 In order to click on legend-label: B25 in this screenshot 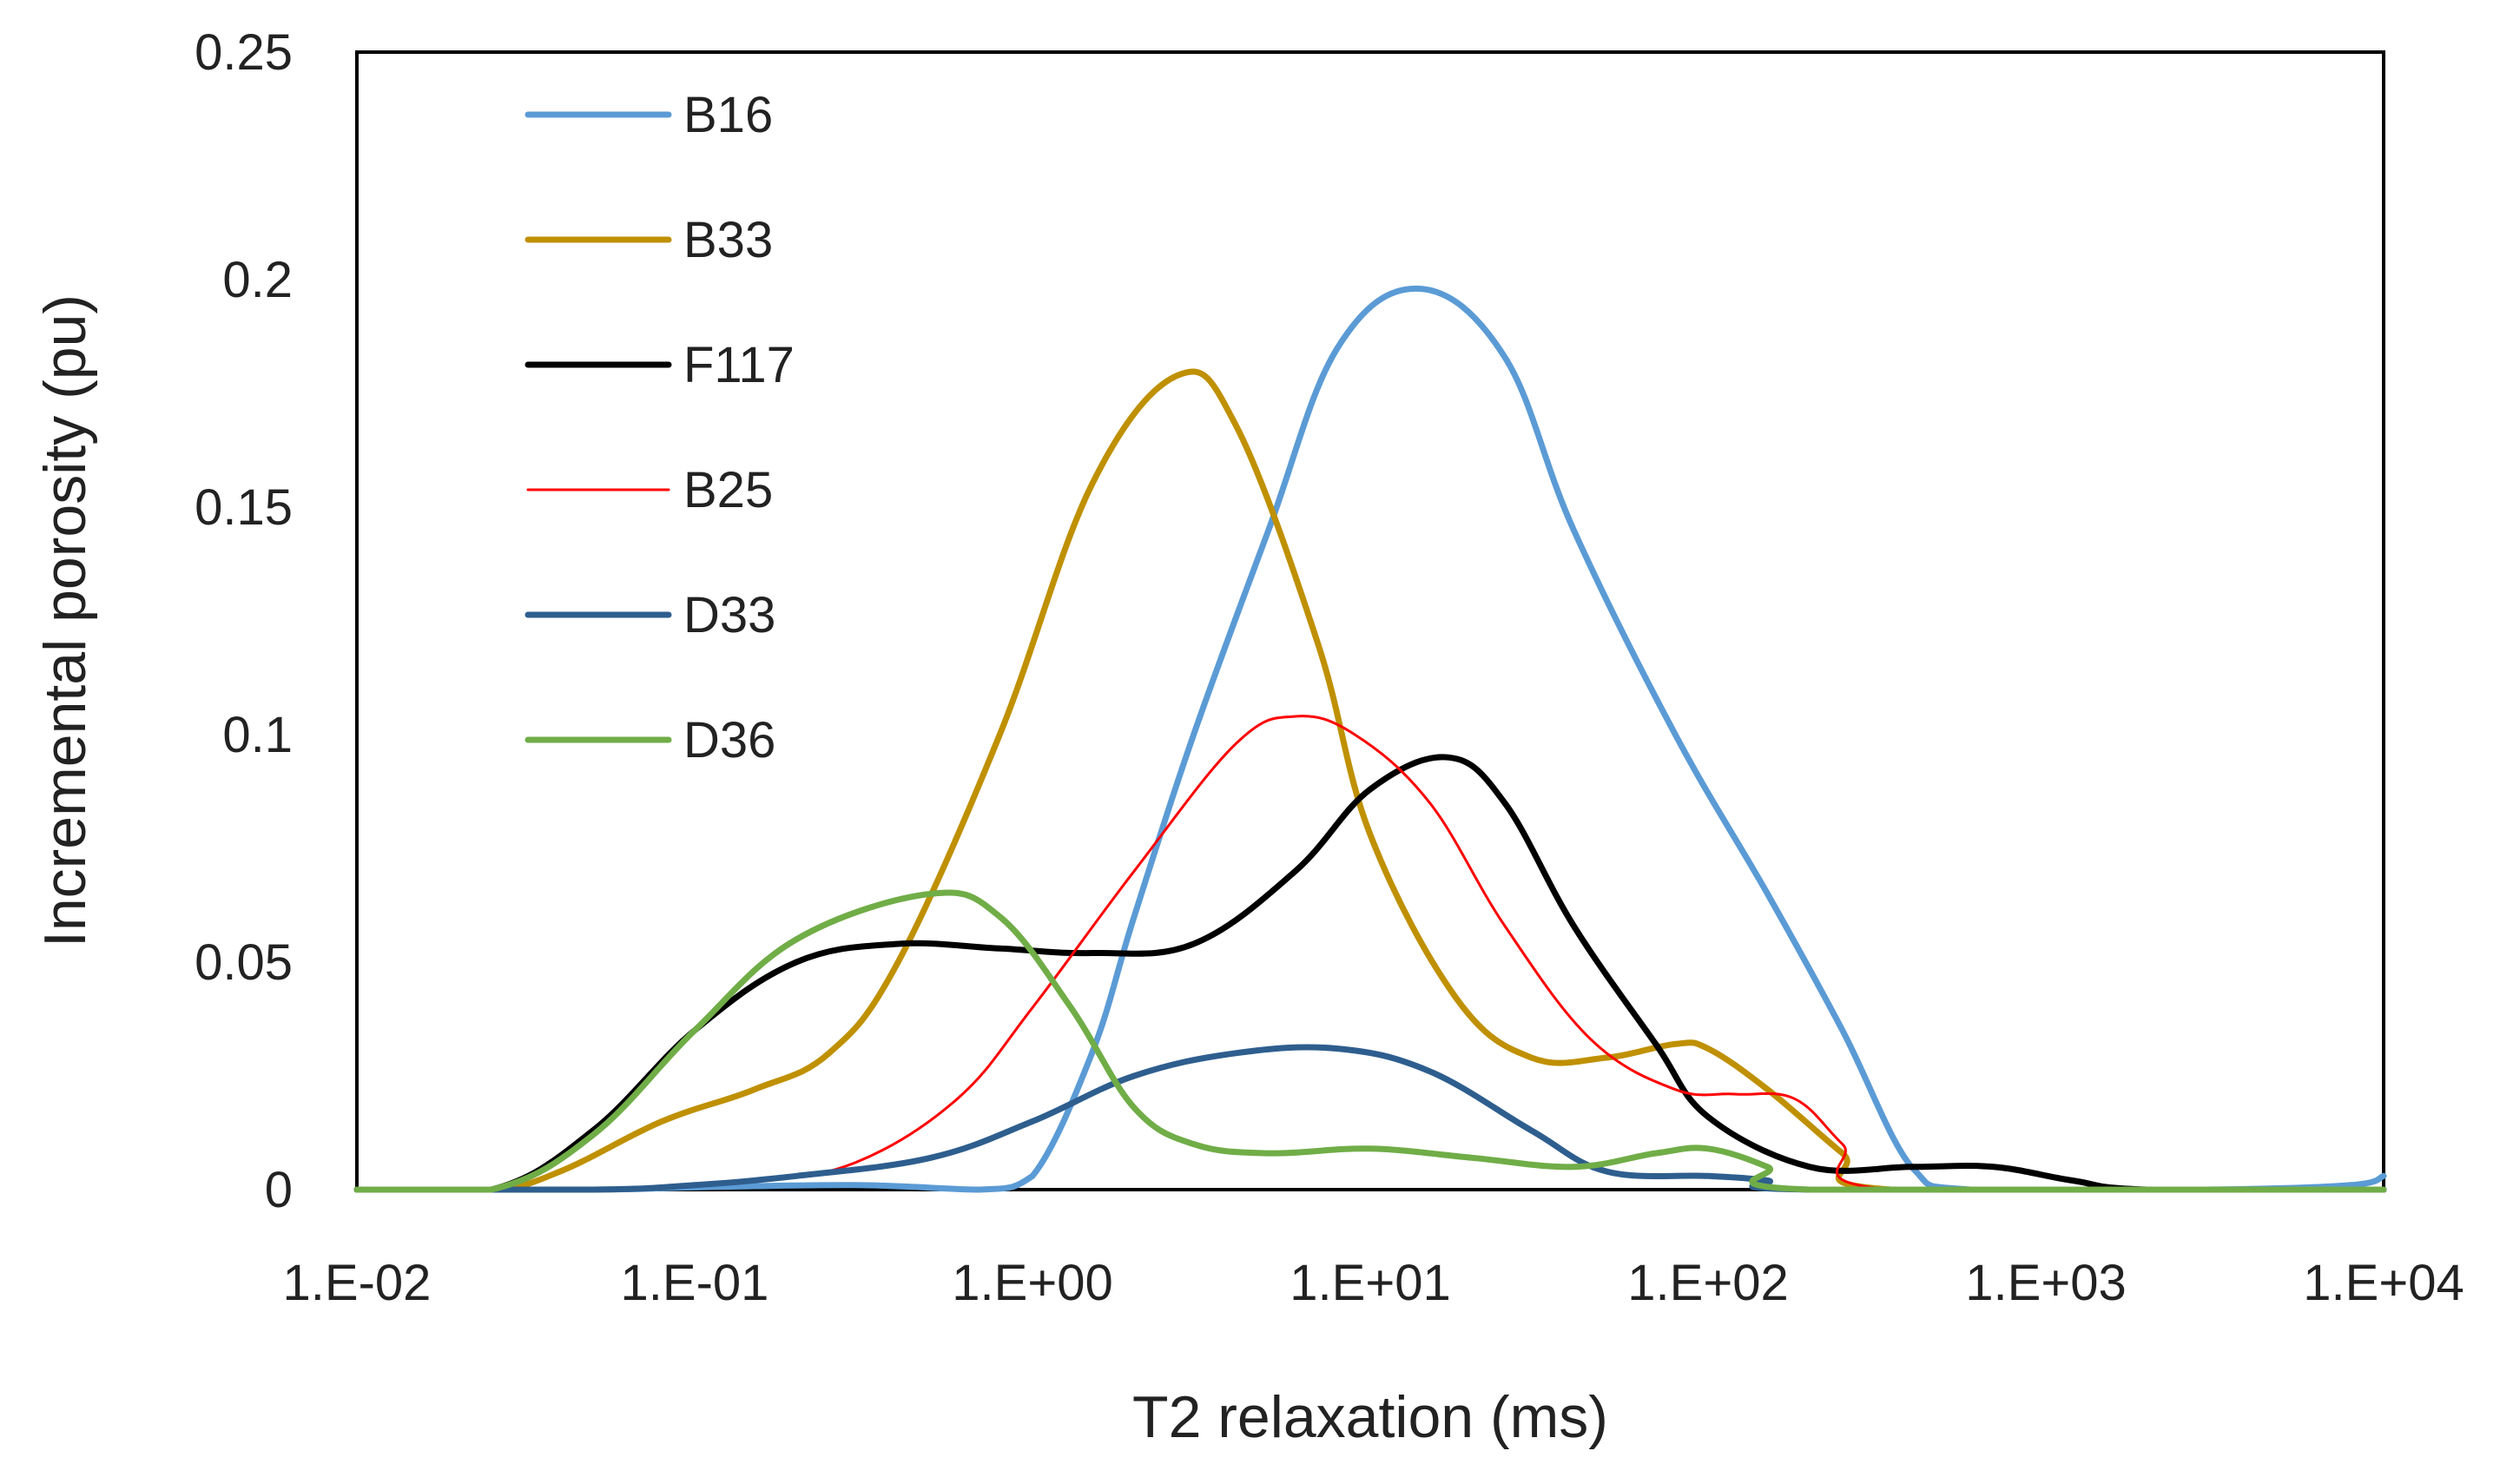, I will do `click(728, 490)`.